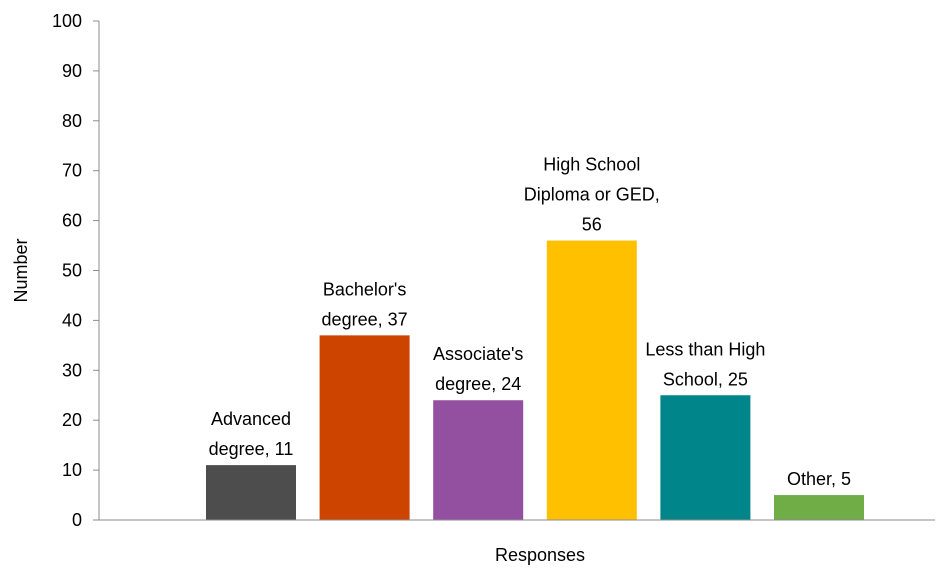  Describe the element at coordinates (540, 555) in the screenshot. I see `x-axis-title: Responses` at that location.